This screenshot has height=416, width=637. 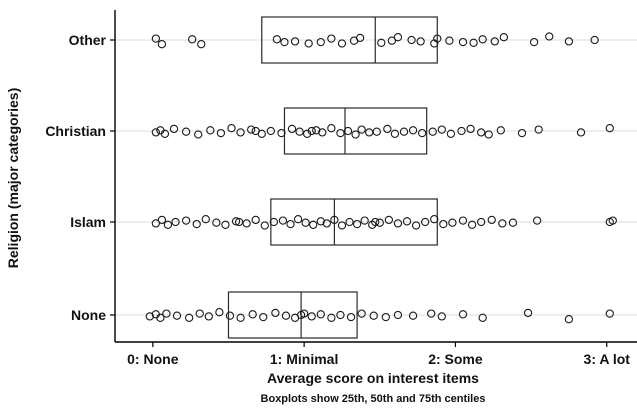 What do you see at coordinates (88, 315) in the screenshot?
I see `y-tick-label: None` at bounding box center [88, 315].